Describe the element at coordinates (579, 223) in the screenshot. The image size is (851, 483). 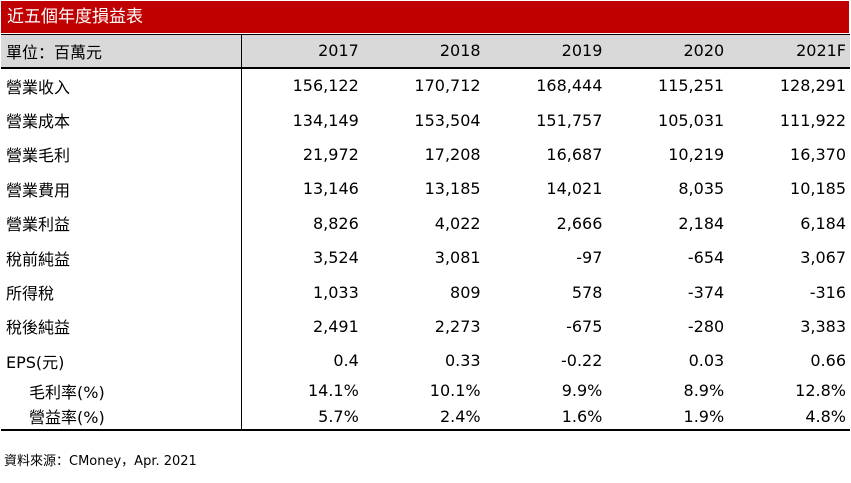
I see `table-cell: 2,666` at that location.